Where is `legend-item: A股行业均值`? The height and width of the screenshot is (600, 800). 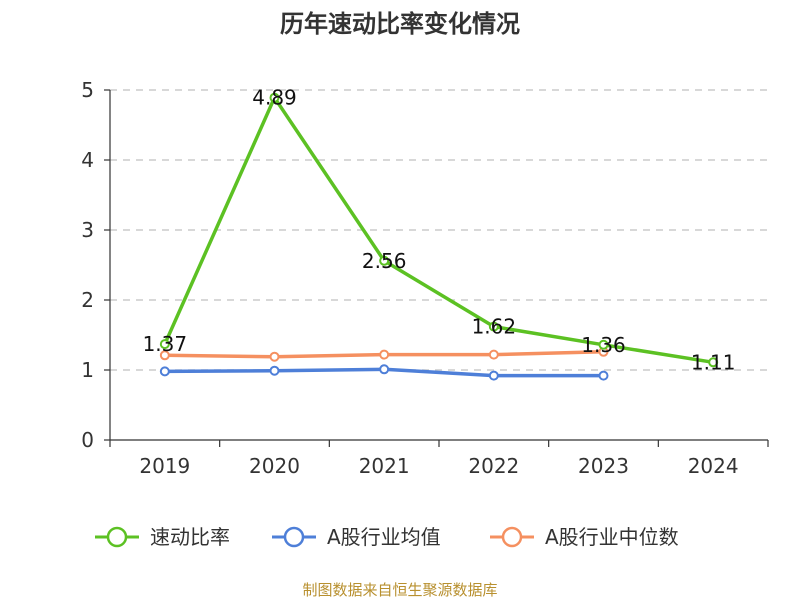 legend-item: A股行业均值 is located at coordinates (356, 537).